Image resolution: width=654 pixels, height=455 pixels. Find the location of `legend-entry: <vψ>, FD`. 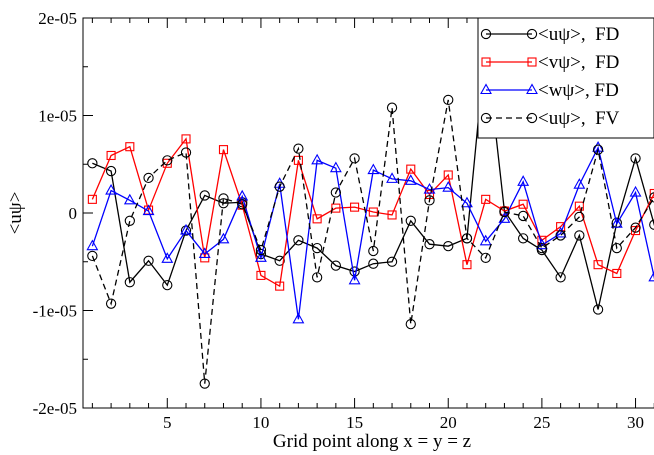

legend-entry: <vψ>, FD is located at coordinates (550, 62).